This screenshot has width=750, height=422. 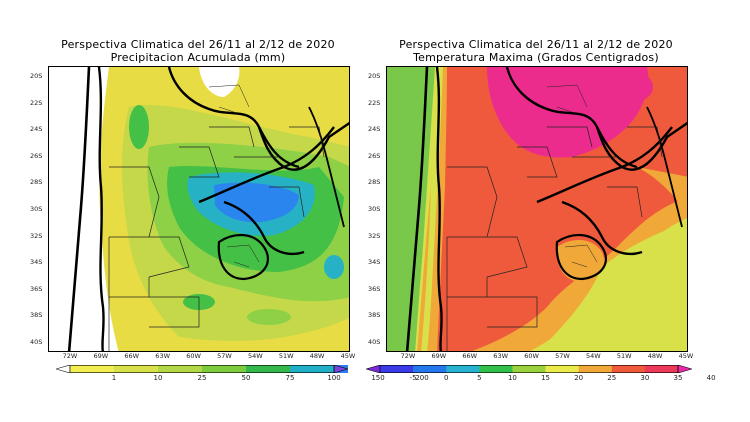 I want to click on map-title-line2: Precipitacion Acumulada (mm), so click(x=198, y=57).